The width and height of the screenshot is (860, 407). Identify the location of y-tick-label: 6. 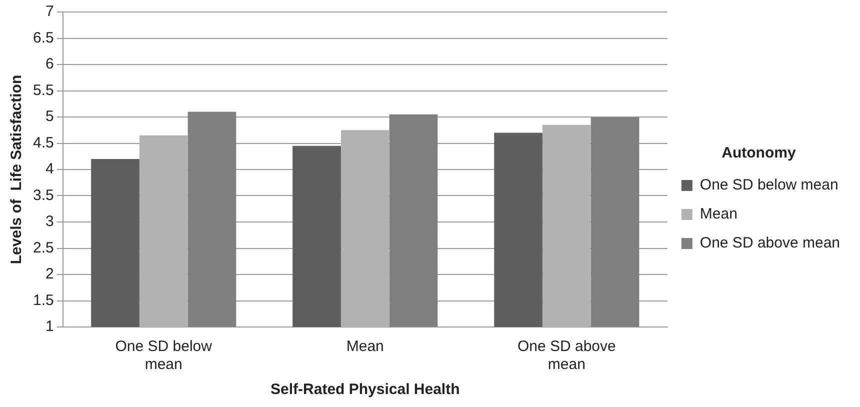
(50, 64).